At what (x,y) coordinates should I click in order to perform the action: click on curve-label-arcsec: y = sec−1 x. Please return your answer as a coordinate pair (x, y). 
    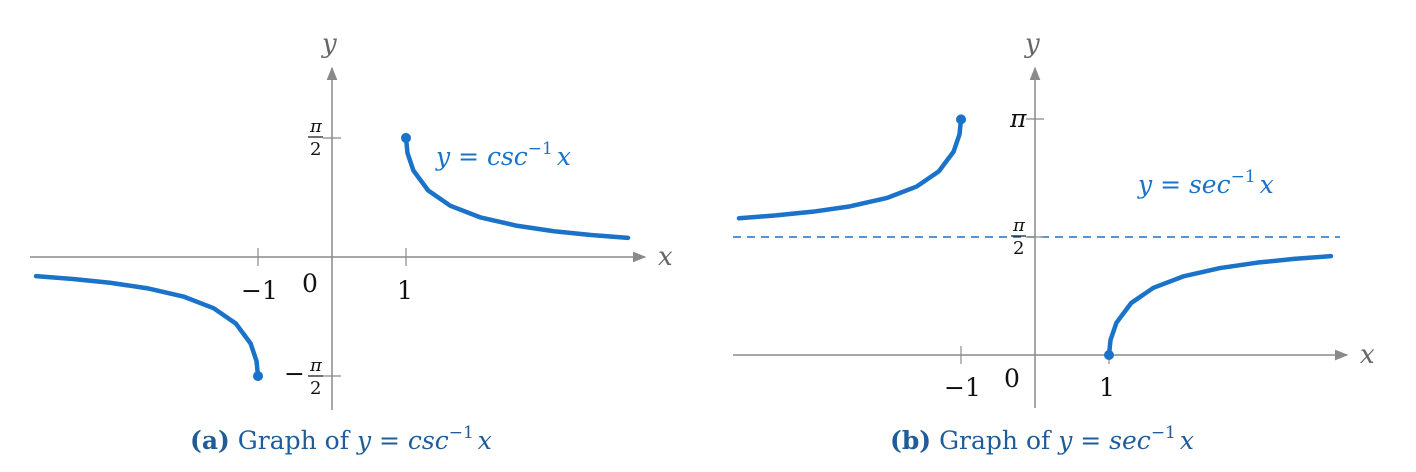
    Looking at the image, I should click on (1205, 183).